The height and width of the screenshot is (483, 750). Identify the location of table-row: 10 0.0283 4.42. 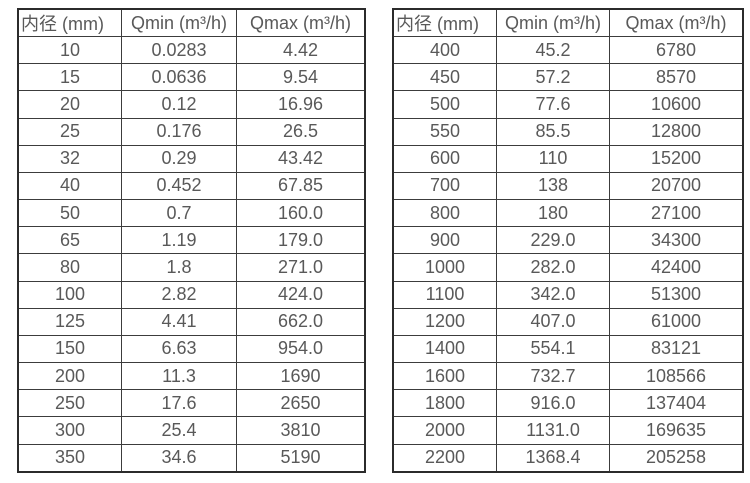
(191, 50).